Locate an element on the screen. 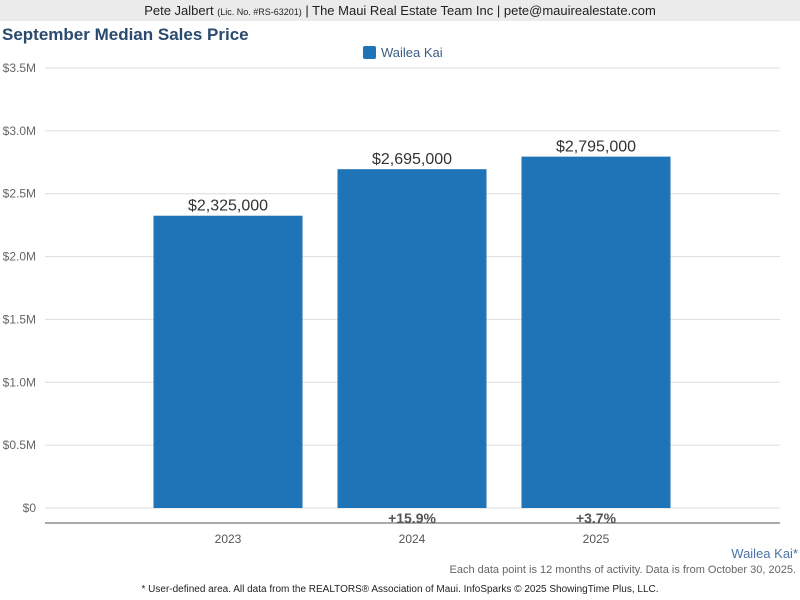  license-number: (Lic. No. #RS-63201) is located at coordinates (259, 12).